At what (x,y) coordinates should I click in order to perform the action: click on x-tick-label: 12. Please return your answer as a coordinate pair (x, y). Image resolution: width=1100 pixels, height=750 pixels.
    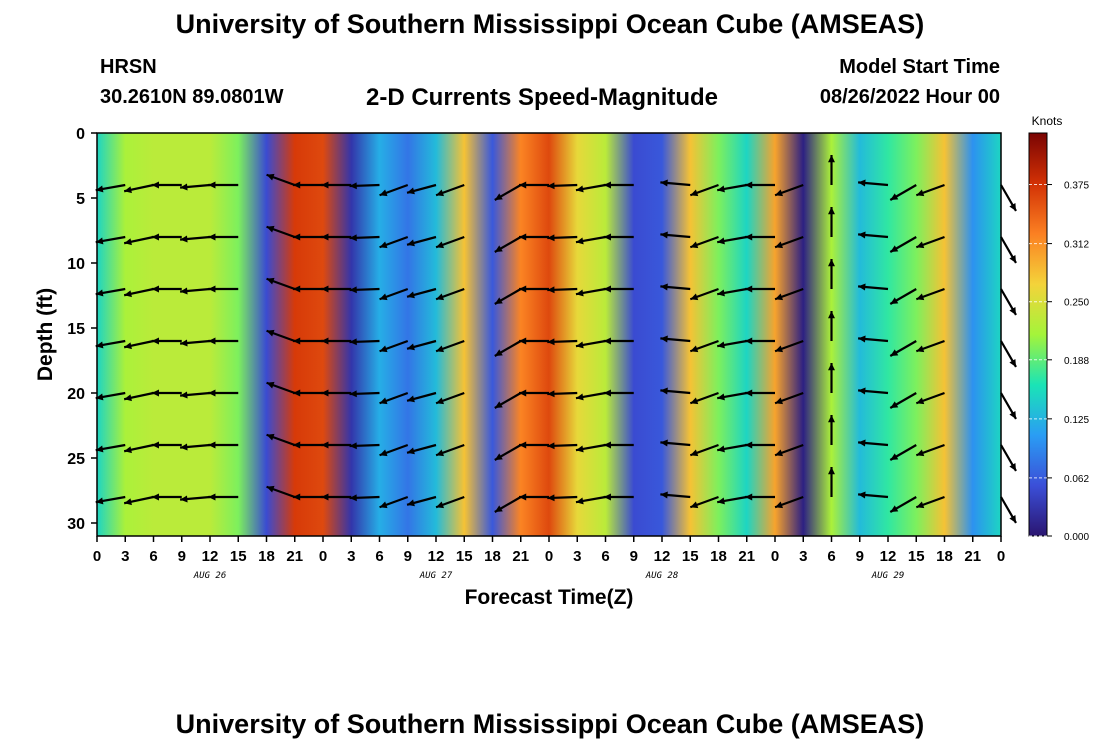
    Looking at the image, I should click on (888, 556).